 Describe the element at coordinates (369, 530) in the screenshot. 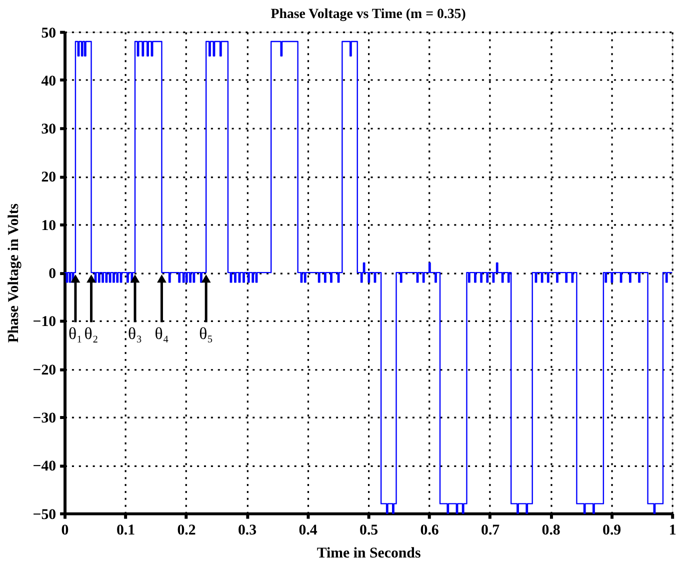

I see `x-tick-label: 0.5` at that location.